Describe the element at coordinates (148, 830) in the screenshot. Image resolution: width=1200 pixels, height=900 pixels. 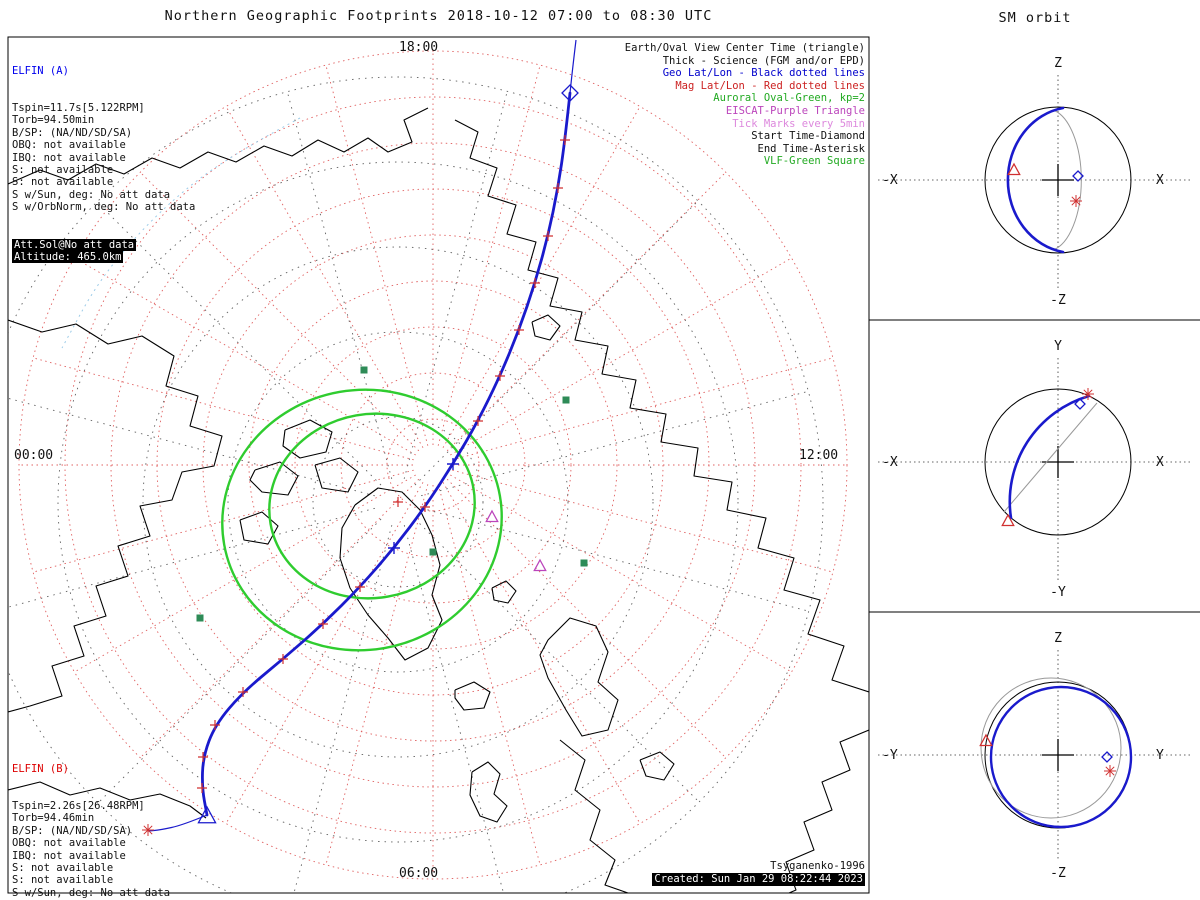
I see `end-time-asterisk` at that location.